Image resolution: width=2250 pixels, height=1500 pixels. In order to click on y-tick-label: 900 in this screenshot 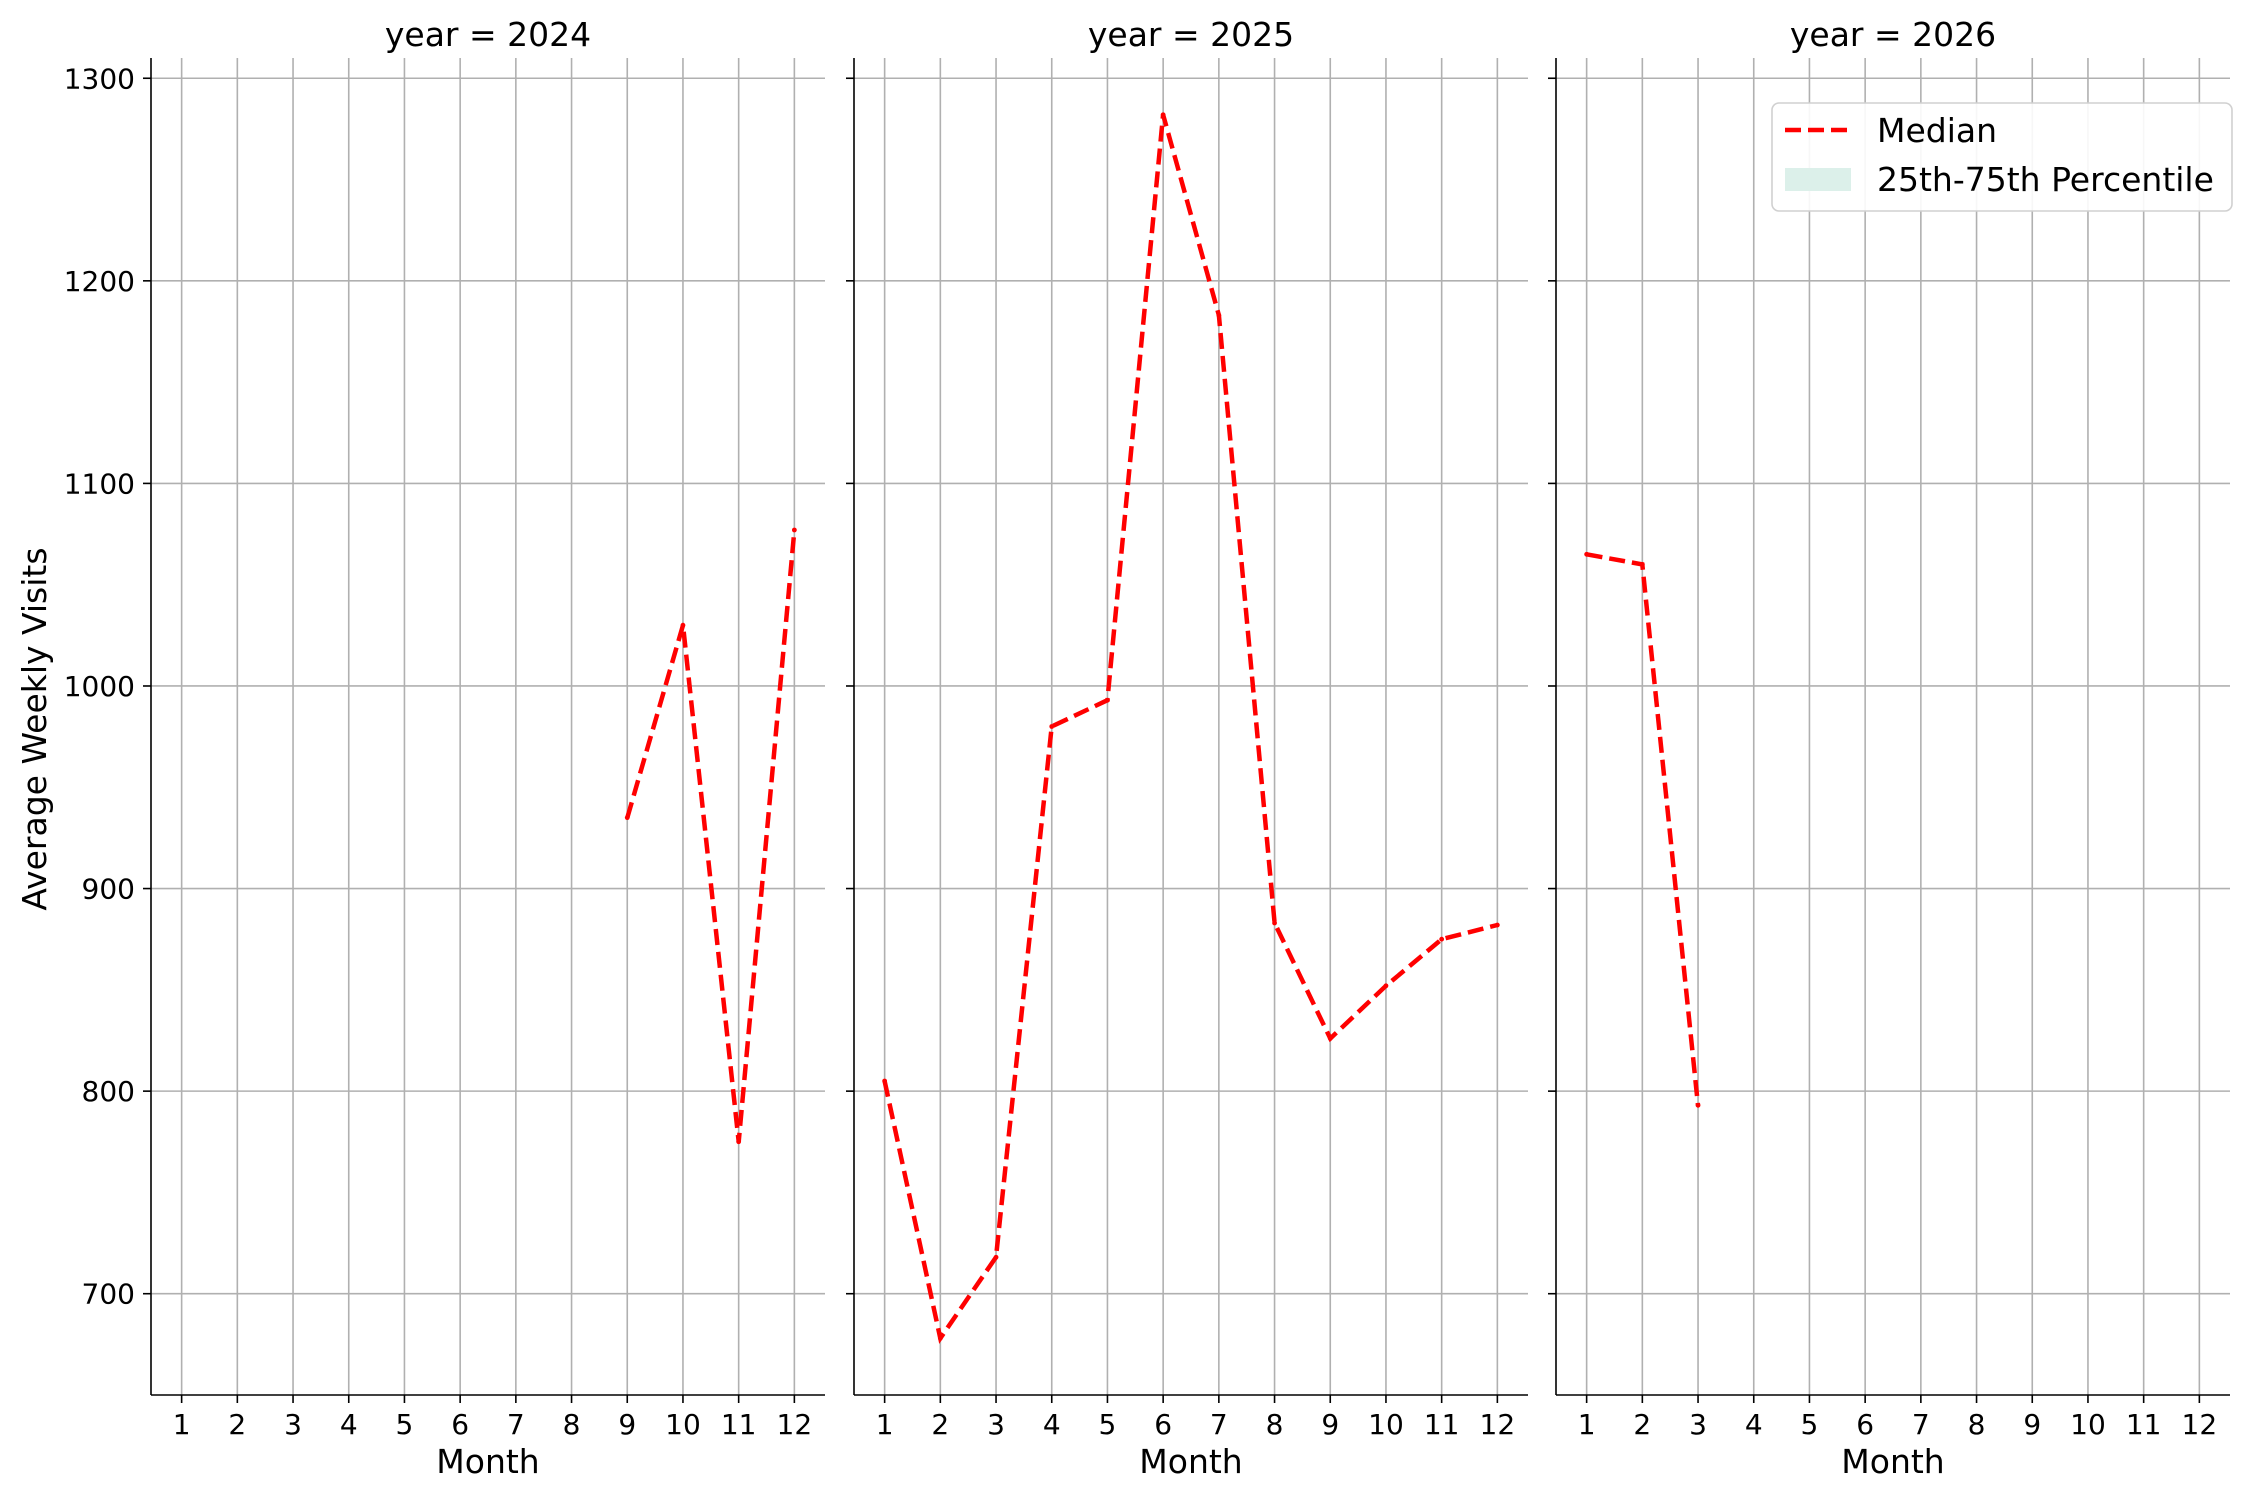, I will do `click(108, 889)`.